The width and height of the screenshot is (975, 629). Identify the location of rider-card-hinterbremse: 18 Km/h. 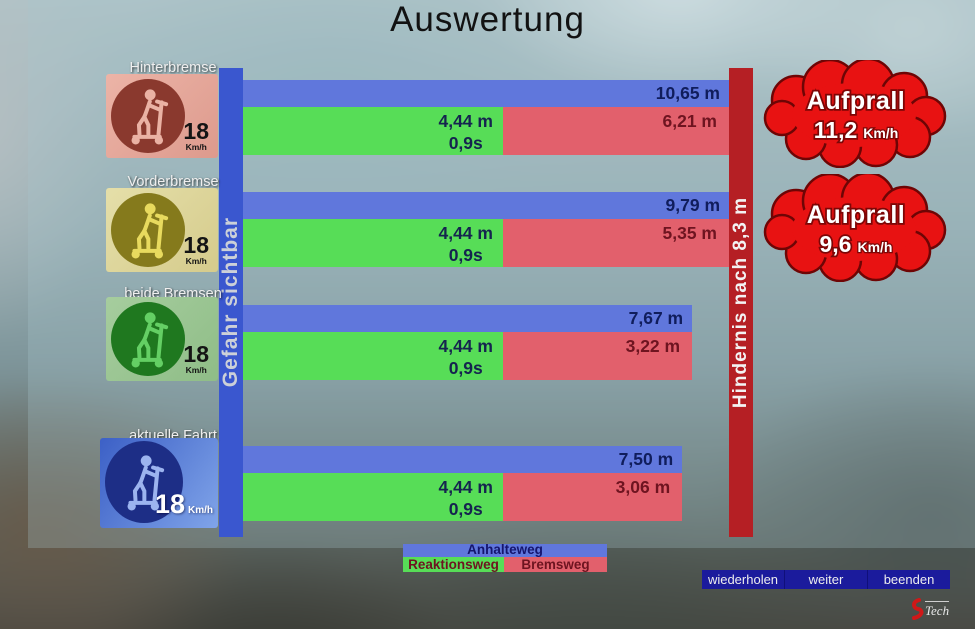
(162, 116).